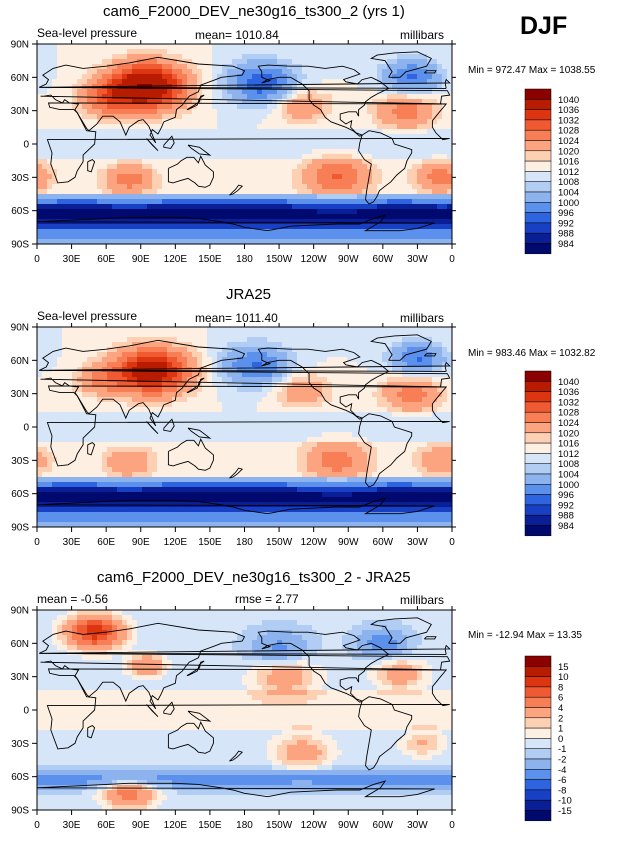 The image size is (644, 849). I want to click on colorbar-label: 6, so click(560, 698).